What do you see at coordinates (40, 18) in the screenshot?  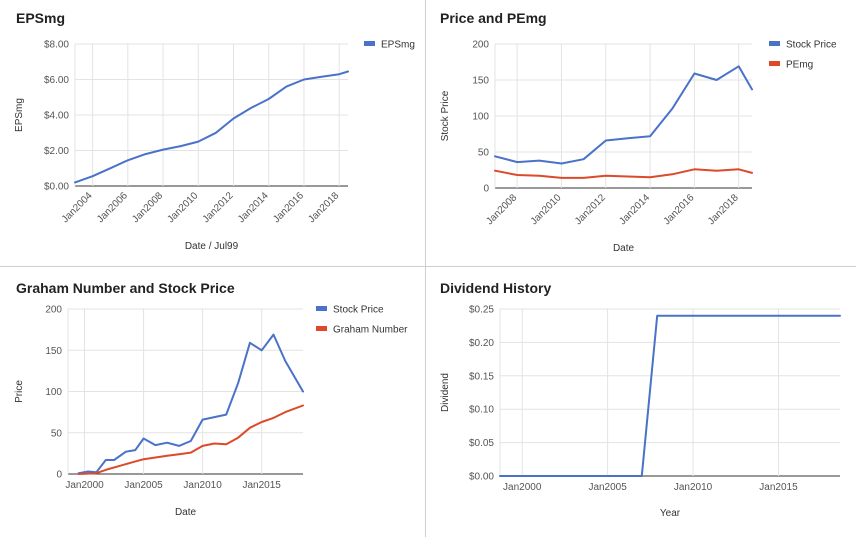 I see `chart-title: EPSmg` at bounding box center [40, 18].